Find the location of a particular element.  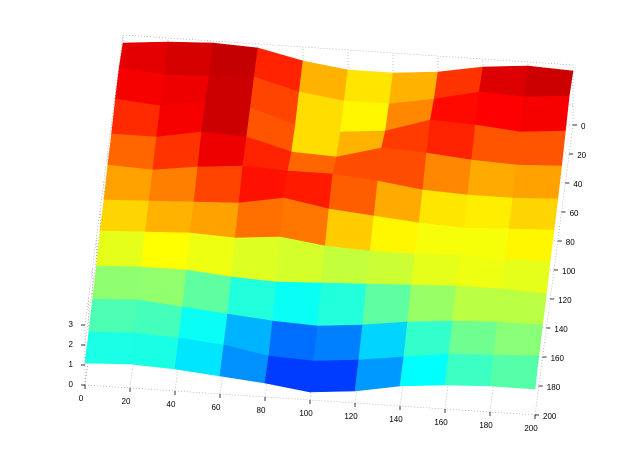

x-tick-label: 180 is located at coordinates (486, 425).